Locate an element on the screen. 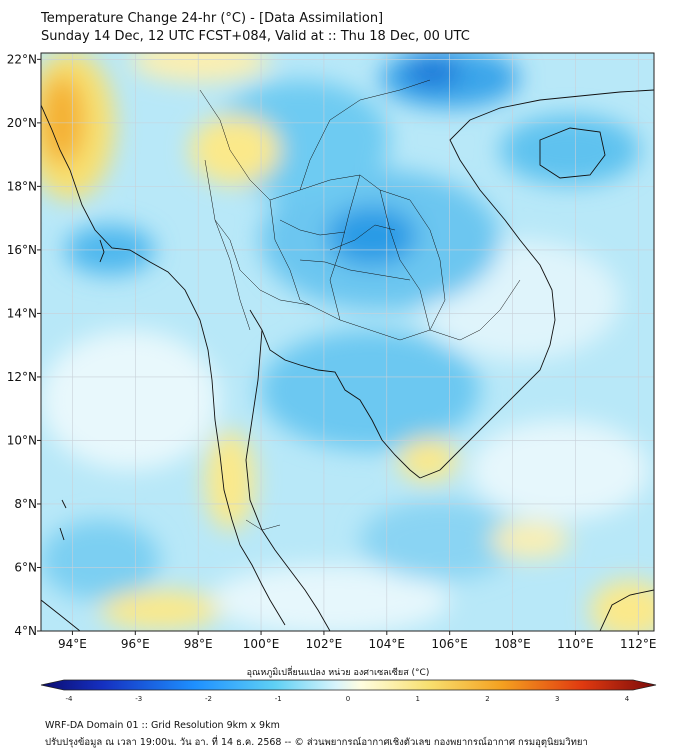 Image resolution: width=676 pixels, height=756 pixels. longitude-label: 108°E is located at coordinates (512, 644).